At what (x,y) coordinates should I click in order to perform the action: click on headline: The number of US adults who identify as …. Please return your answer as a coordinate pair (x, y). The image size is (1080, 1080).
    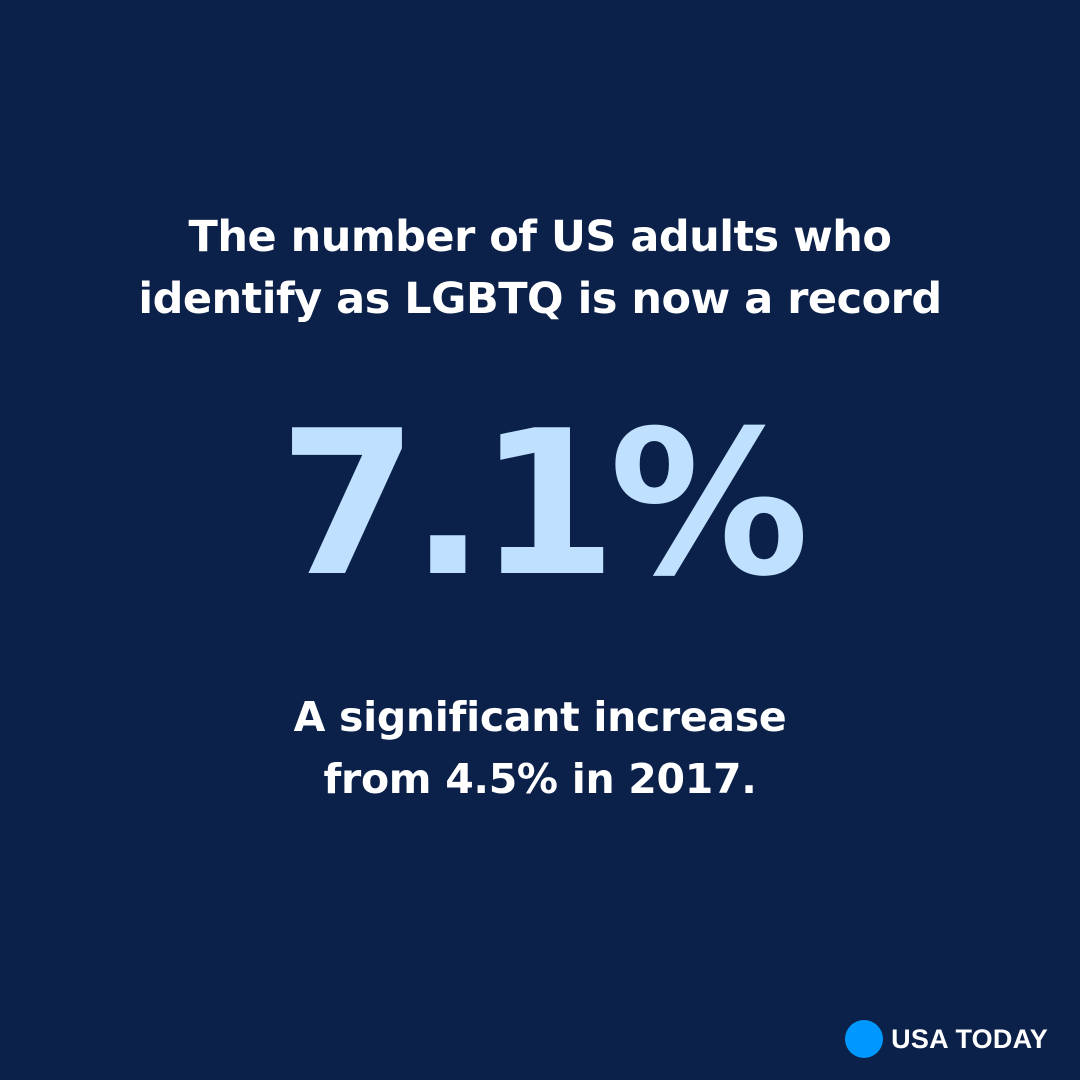
    Looking at the image, I should click on (540, 268).